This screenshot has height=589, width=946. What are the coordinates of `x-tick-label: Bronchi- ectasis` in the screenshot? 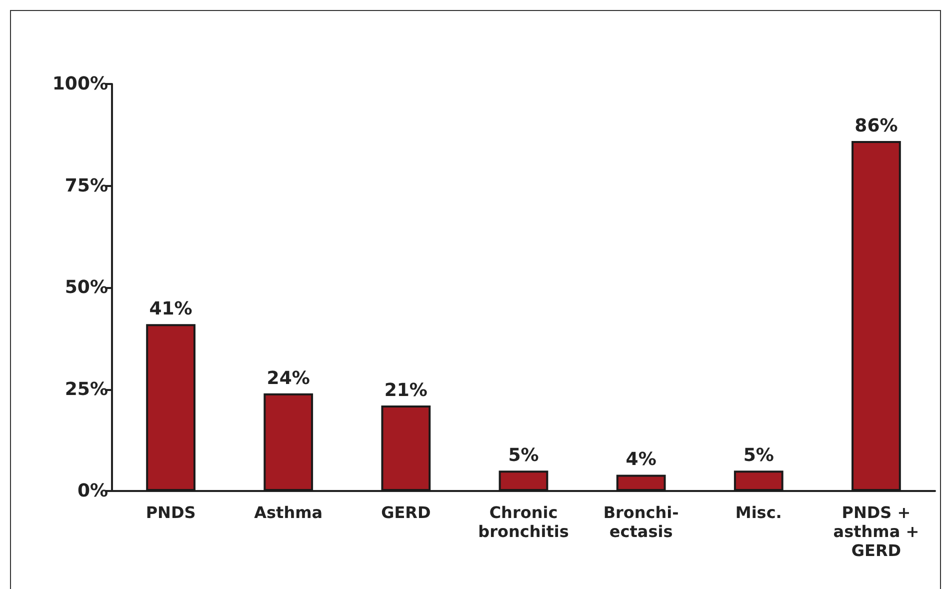 It's located at (641, 522).